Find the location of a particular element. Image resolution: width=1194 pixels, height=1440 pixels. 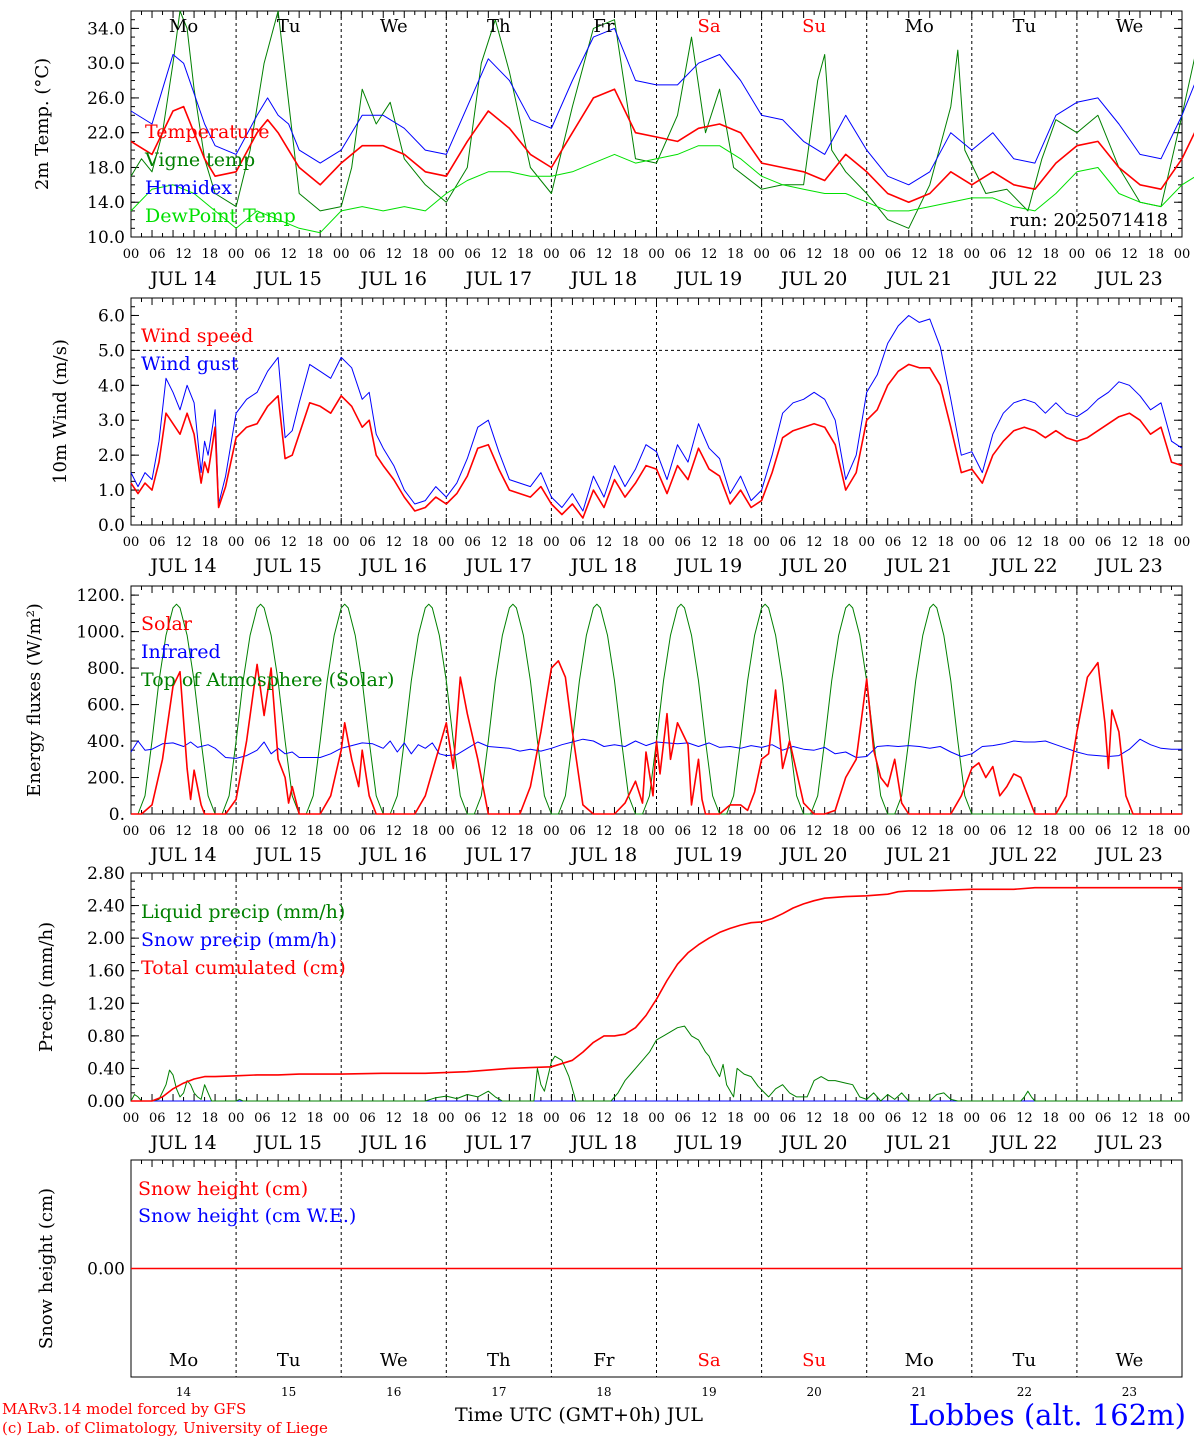

y-tick-label: 800. is located at coordinates (106, 669).